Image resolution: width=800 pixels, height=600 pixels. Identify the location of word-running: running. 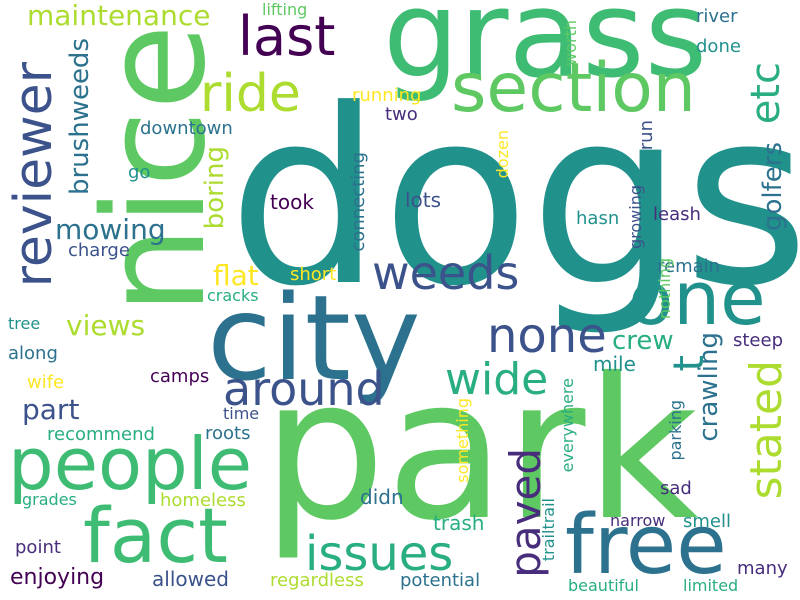
(387, 95).